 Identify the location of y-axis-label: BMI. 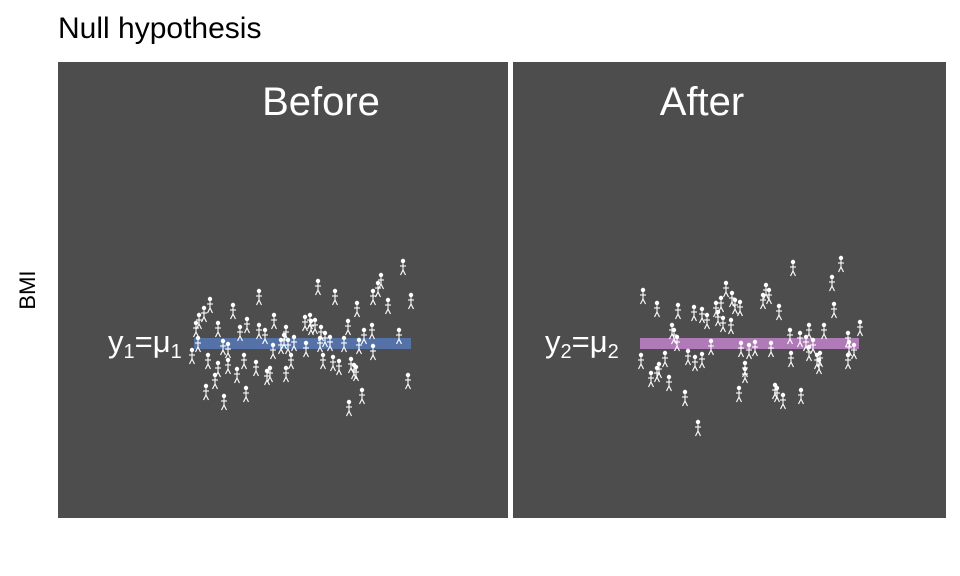
(27, 290).